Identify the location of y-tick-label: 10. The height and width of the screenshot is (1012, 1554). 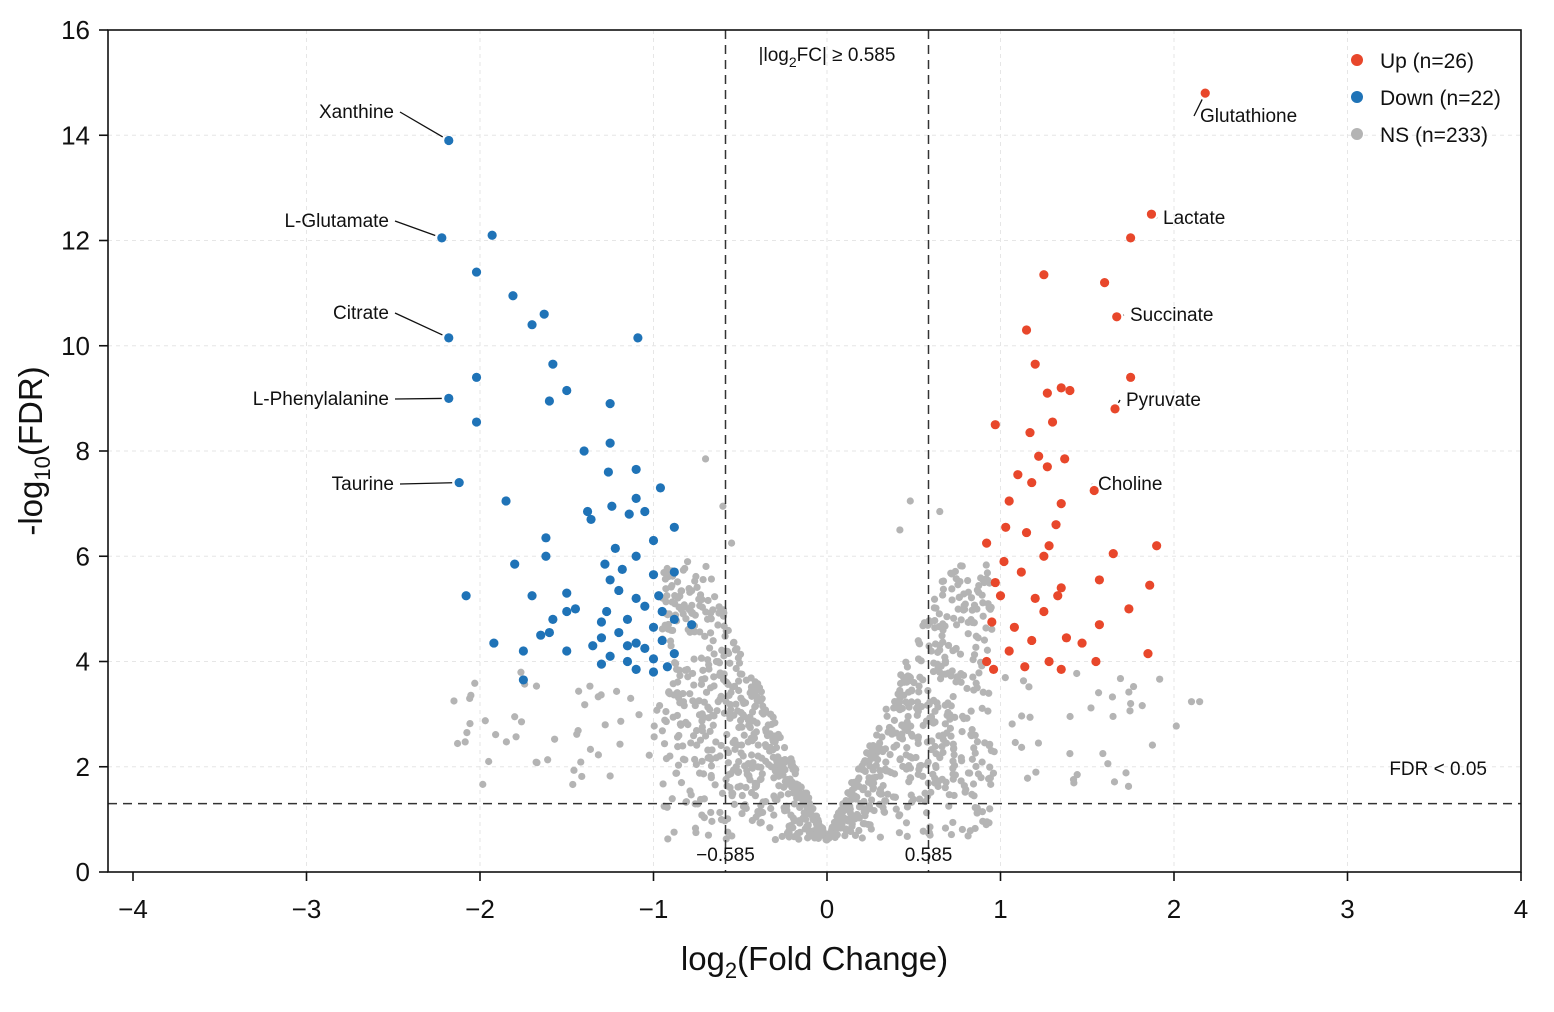
(75, 346).